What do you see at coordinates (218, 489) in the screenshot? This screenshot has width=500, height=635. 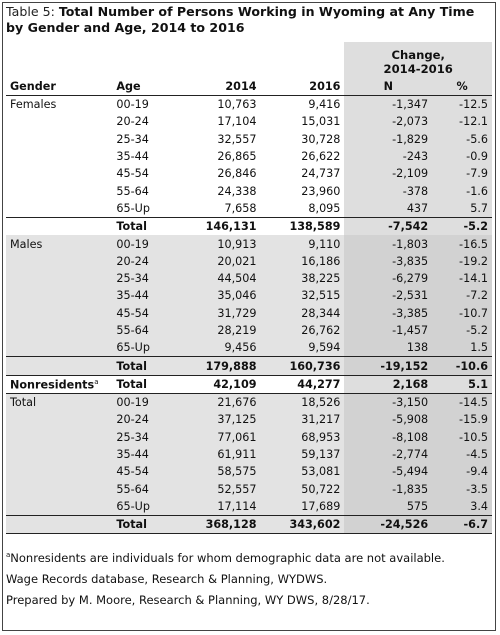 I see `cell-2014: 52,557` at bounding box center [218, 489].